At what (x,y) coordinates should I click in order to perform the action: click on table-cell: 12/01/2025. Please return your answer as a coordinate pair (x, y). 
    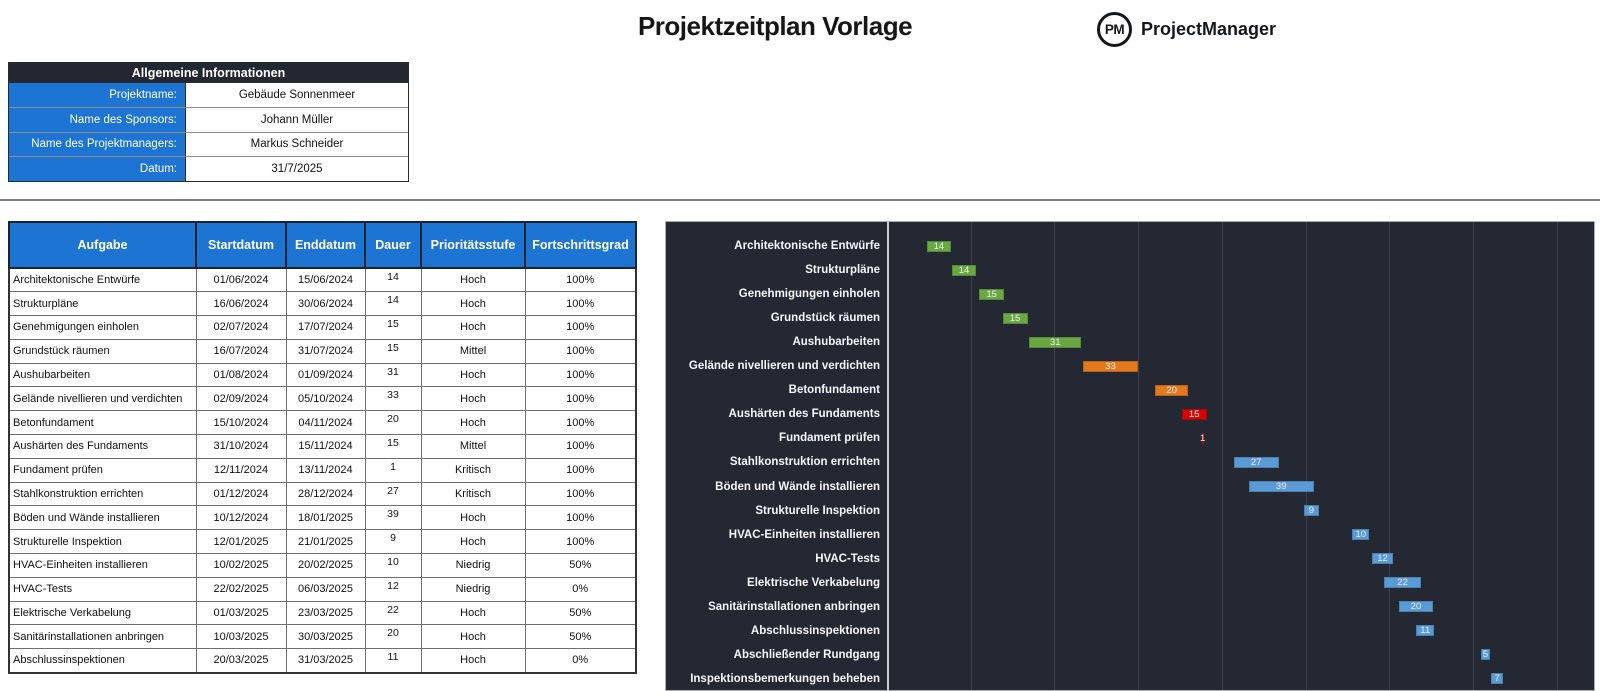
    Looking at the image, I should click on (241, 542).